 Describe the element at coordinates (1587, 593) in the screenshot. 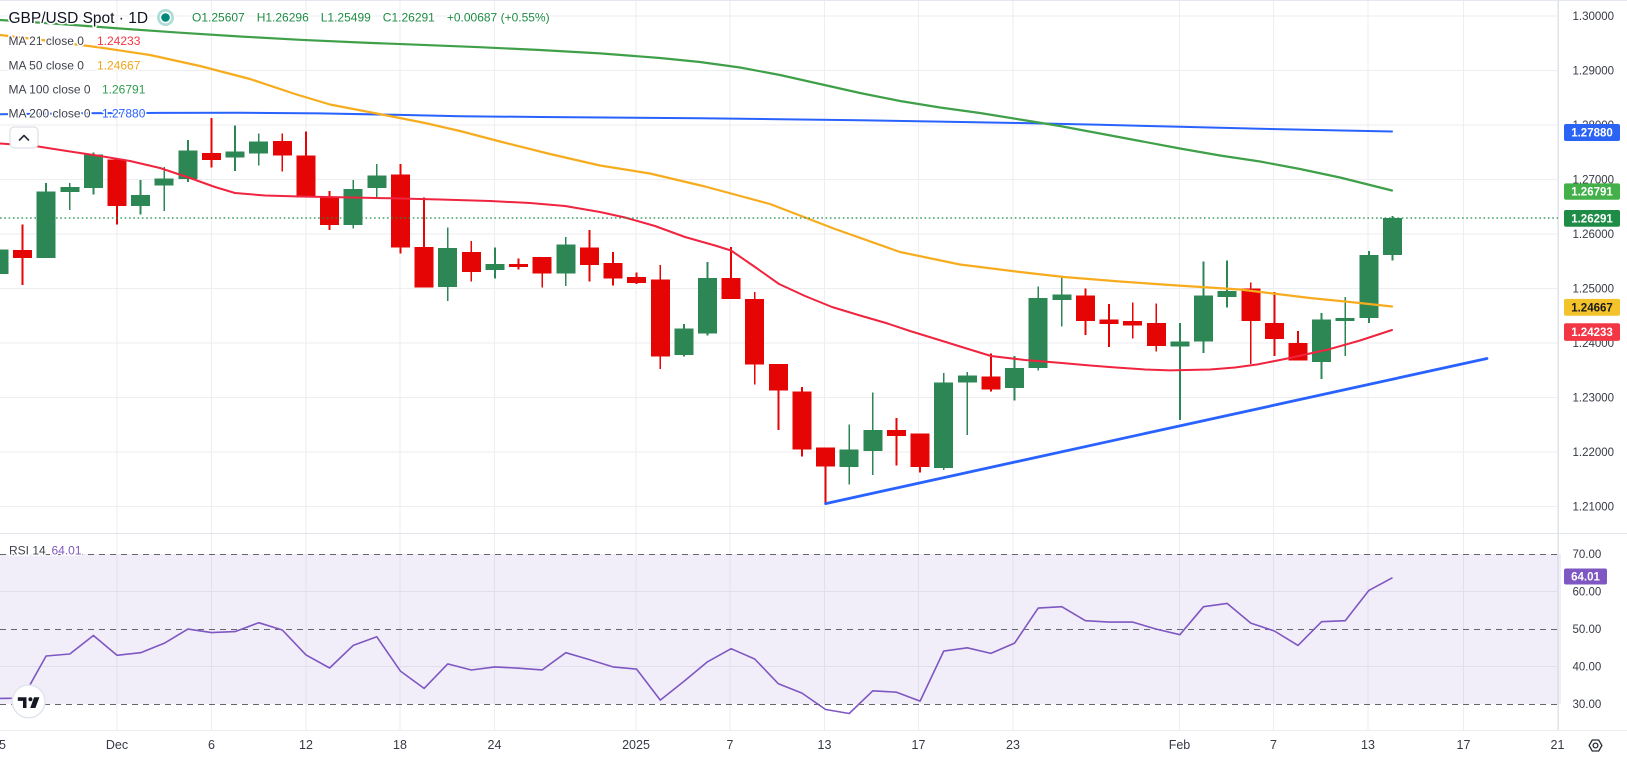

I see `svg-text: 60.00` at that location.